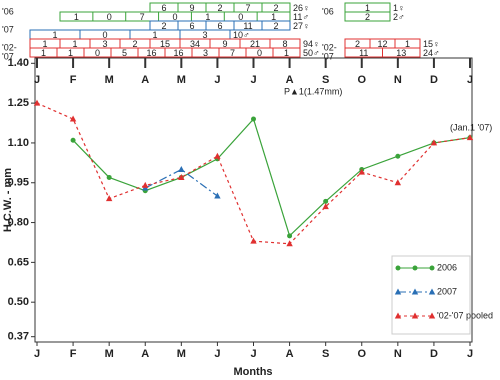  Describe the element at coordinates (447, 291) in the screenshot. I see `legend-label: 2007` at that location.